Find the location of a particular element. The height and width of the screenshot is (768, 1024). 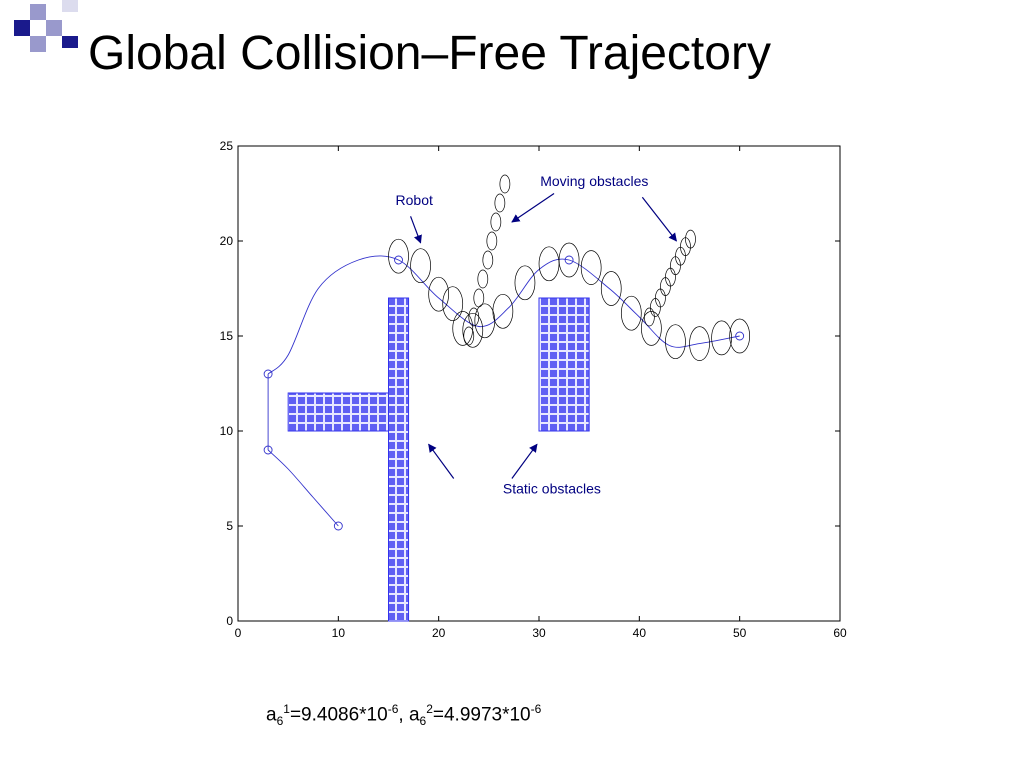

formula-value: =4.9973*10 is located at coordinates (481, 715).